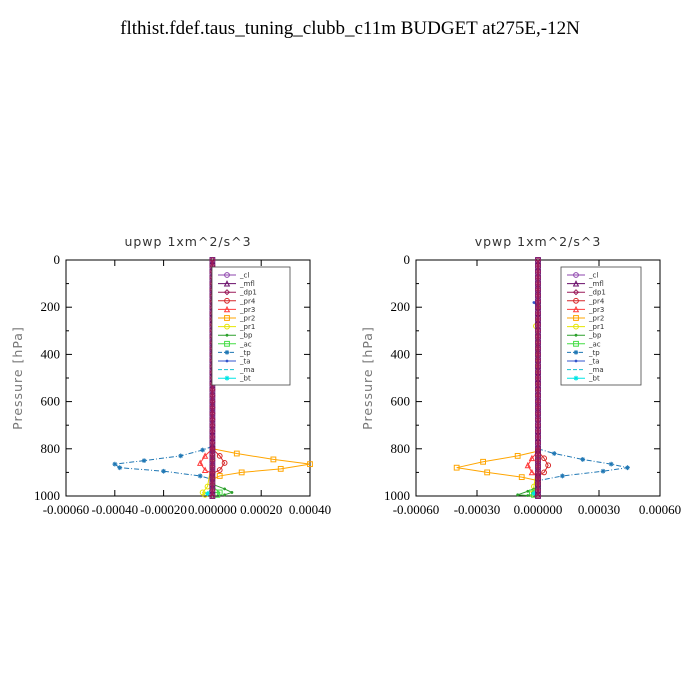  I want to click on legend-entry: _mfl, so click(236, 284).